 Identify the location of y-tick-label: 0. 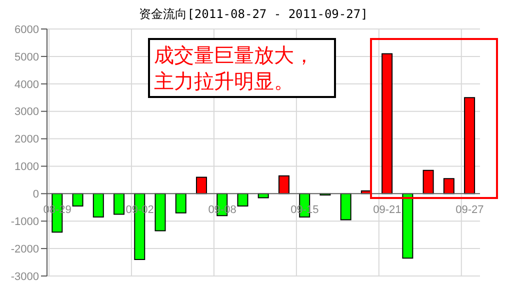
(35, 194).